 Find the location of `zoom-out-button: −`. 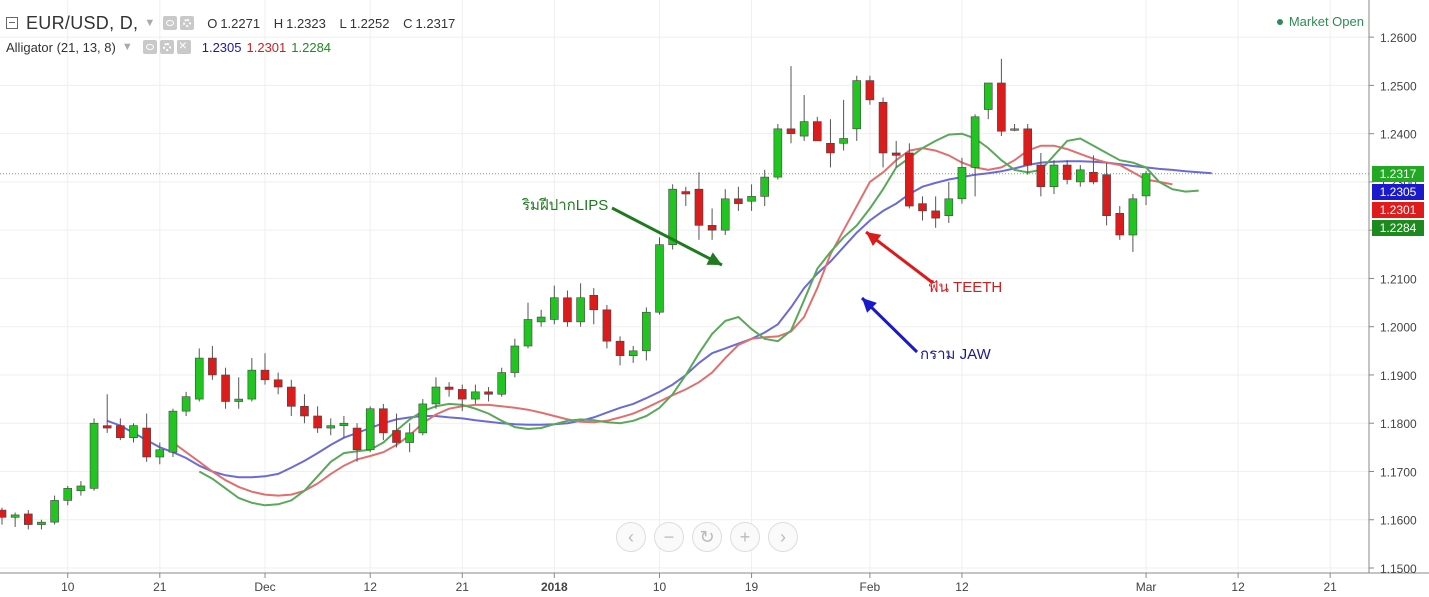

zoom-out-button: − is located at coordinates (669, 537).